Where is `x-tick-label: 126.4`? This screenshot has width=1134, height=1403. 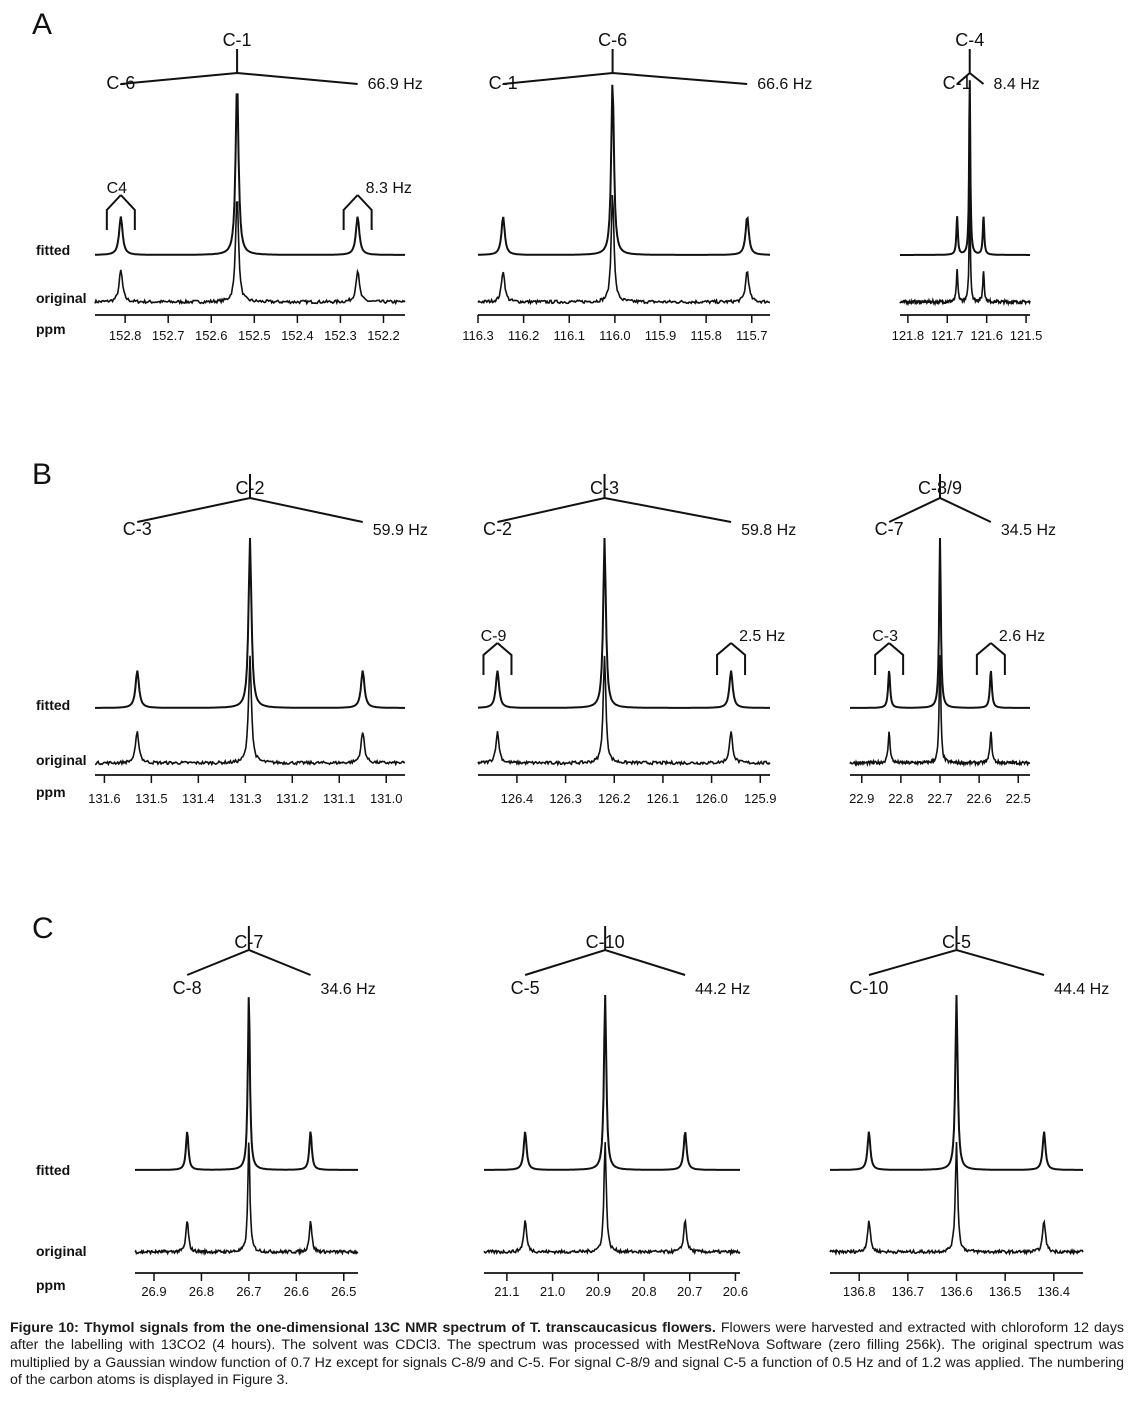 x-tick-label: 126.4 is located at coordinates (517, 798).